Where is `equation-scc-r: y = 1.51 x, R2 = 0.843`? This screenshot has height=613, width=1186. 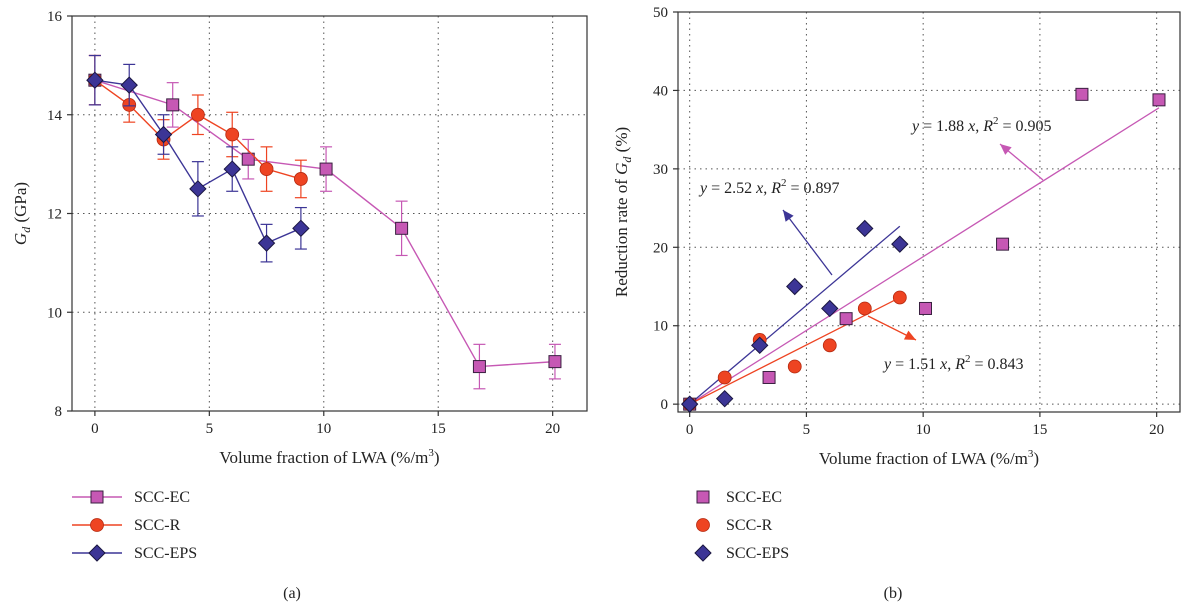 equation-scc-r: y = 1.51 x, R2 = 0.843 is located at coordinates (953, 363).